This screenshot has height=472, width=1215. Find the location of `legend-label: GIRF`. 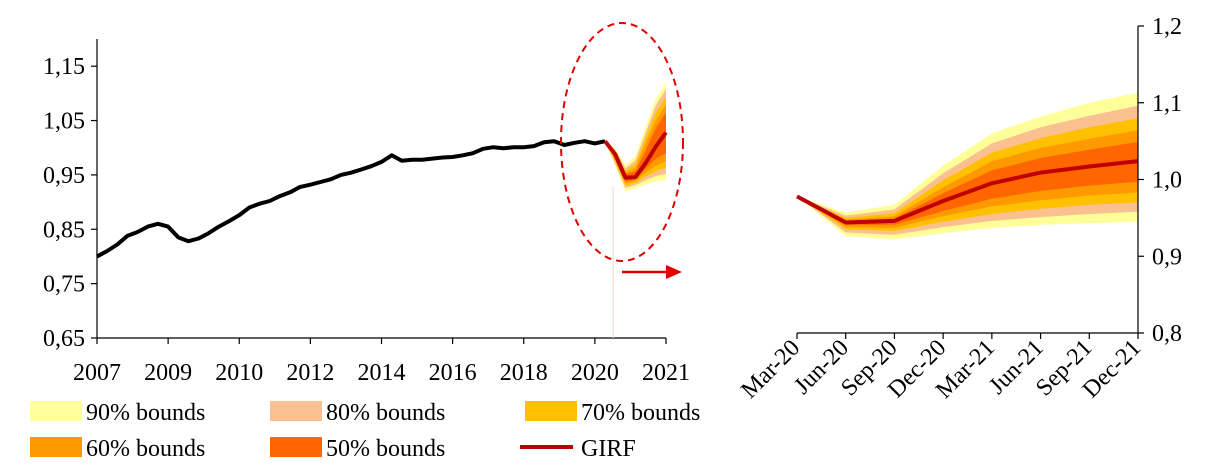

legend-label: GIRF is located at coordinates (608, 449).